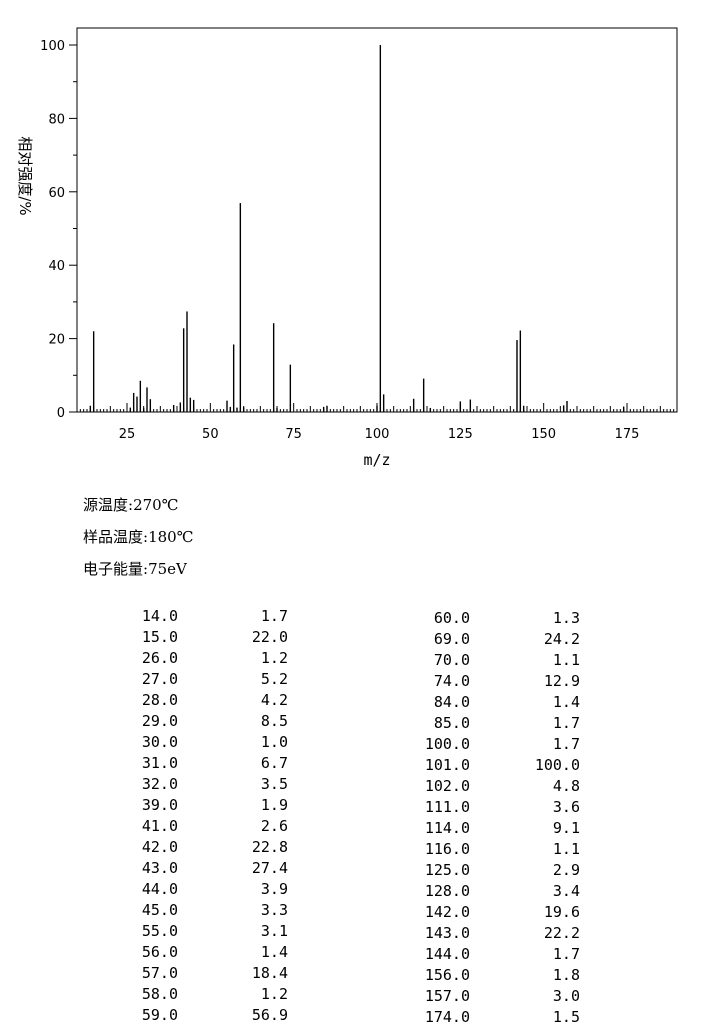 The image size is (724, 1028). What do you see at coordinates (25, 175) in the screenshot?
I see `y-axis-label: 相对强度/%` at bounding box center [25, 175].